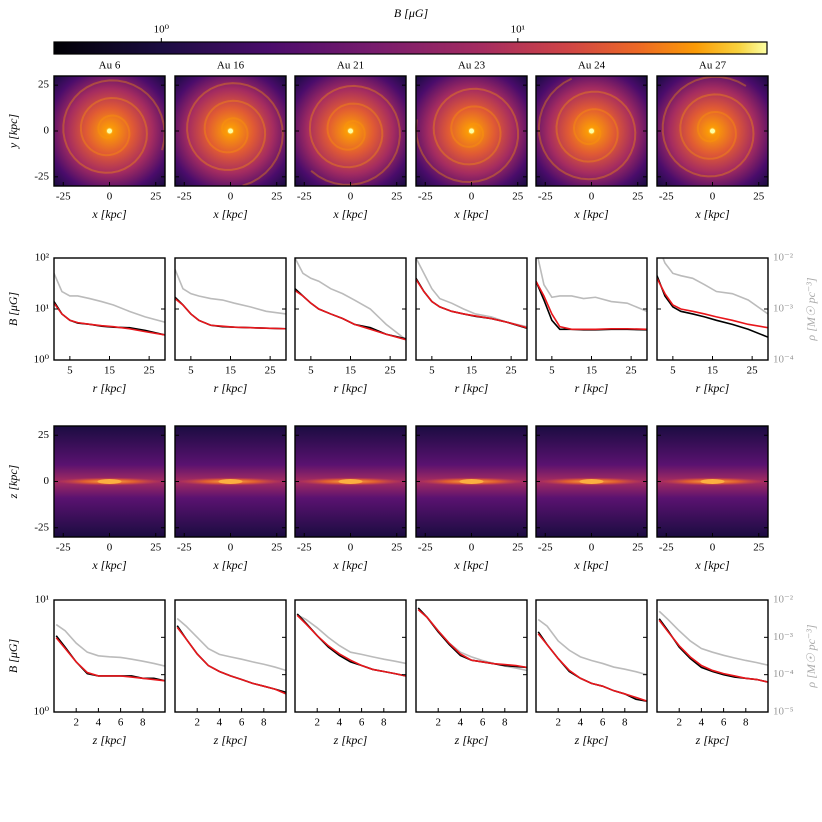 The width and height of the screenshot is (822, 822). Describe the element at coordinates (44, 435) in the screenshot. I see `y-tick-label: 25` at that location.